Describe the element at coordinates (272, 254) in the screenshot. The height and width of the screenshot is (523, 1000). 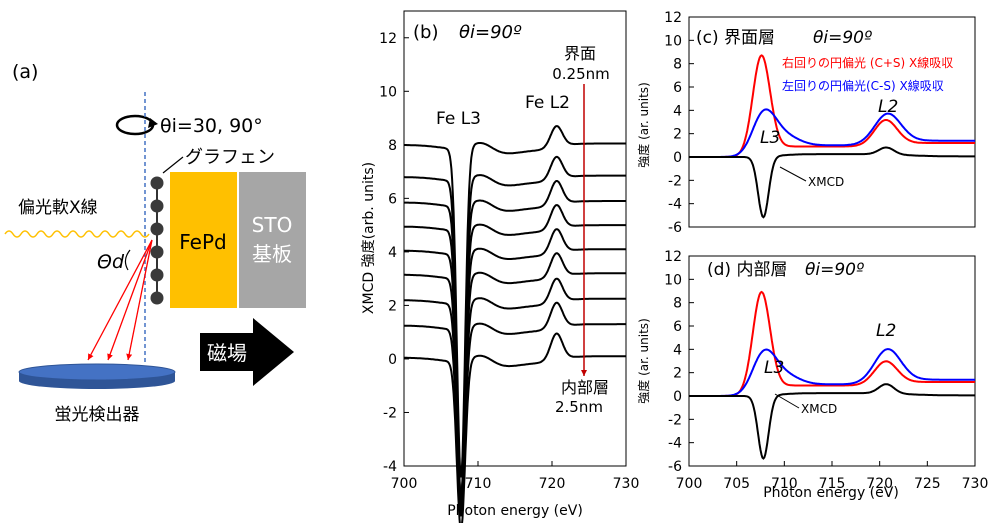
I see `sto-label-line2: 基板` at that location.